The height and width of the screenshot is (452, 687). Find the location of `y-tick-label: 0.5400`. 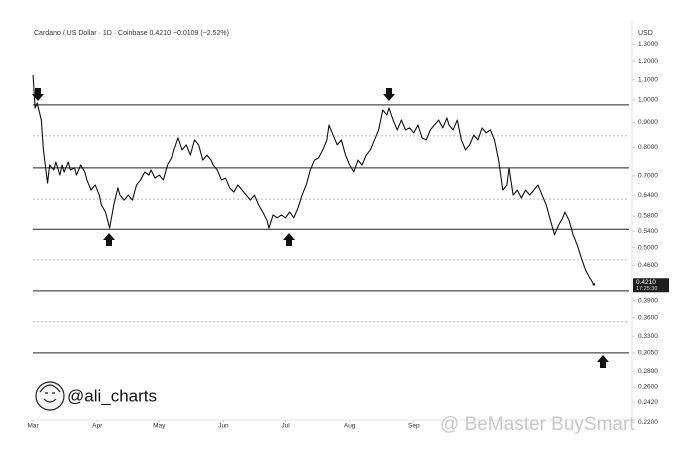

y-tick-label: 0.5400 is located at coordinates (648, 231).